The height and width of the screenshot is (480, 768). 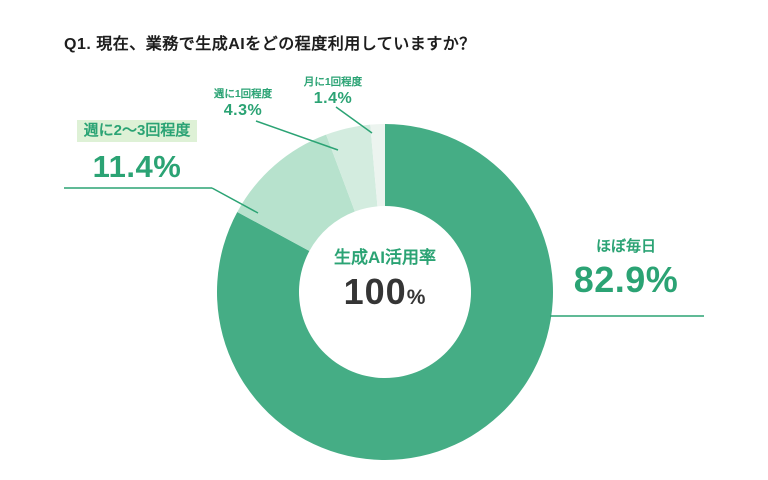 I want to click on label-weekly23-name-wrap: 週に2〜3回程度, so click(x=137, y=131).